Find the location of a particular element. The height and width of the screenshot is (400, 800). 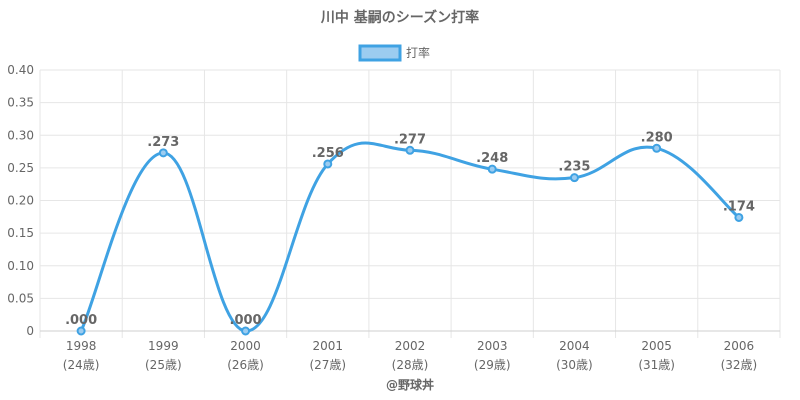

y-tick-label: 0.20 is located at coordinates (20, 201).